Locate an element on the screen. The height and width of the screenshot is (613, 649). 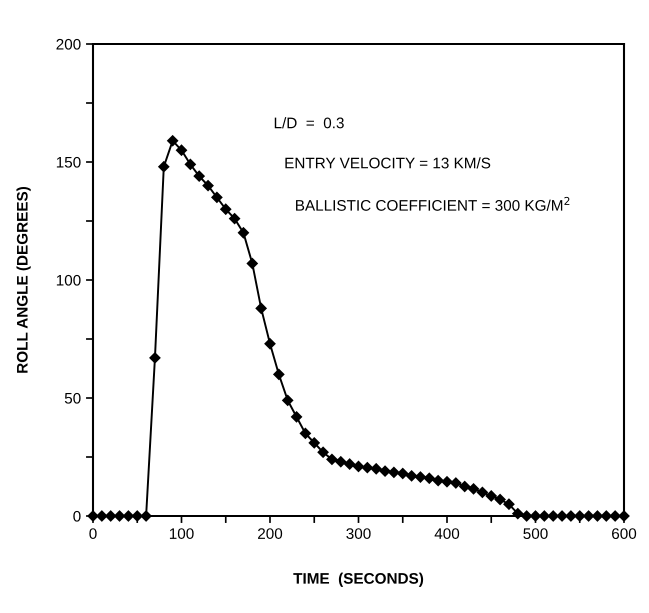
y-tick-label: 200 is located at coordinates (68, 44).